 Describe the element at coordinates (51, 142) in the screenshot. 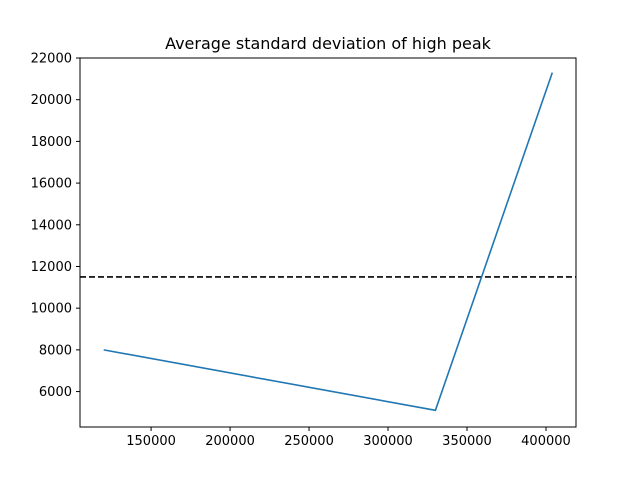

I see `y-tick-label: 18000` at that location.